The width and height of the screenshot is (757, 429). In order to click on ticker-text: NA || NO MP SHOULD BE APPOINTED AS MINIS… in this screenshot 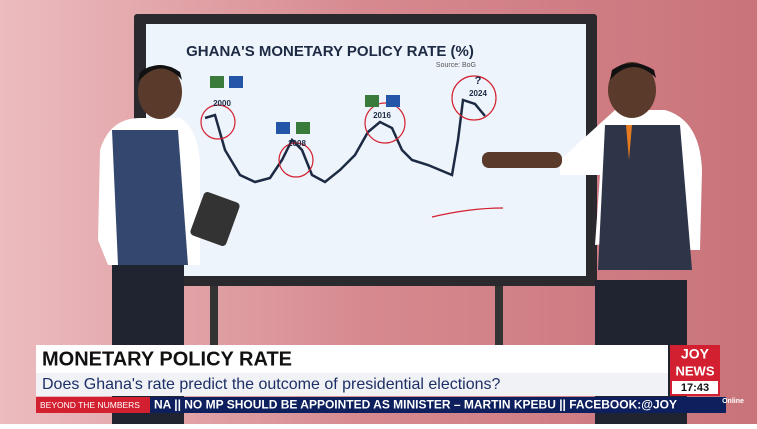, I will do `click(415, 405)`.